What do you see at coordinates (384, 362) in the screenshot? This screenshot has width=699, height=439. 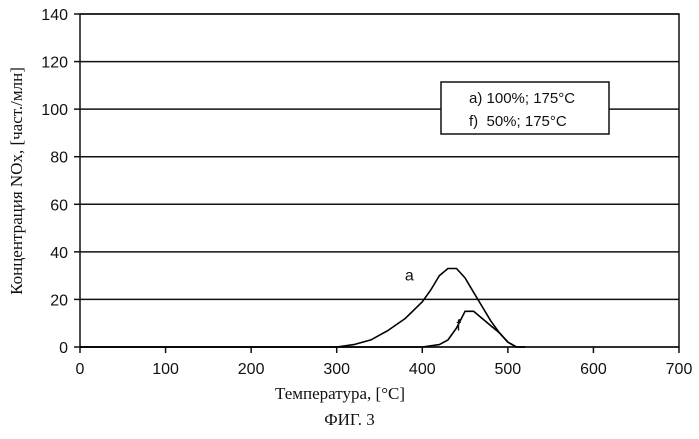 I see `x-tick-labels: 0 100 200 300 400 500 600 700` at bounding box center [384, 362].